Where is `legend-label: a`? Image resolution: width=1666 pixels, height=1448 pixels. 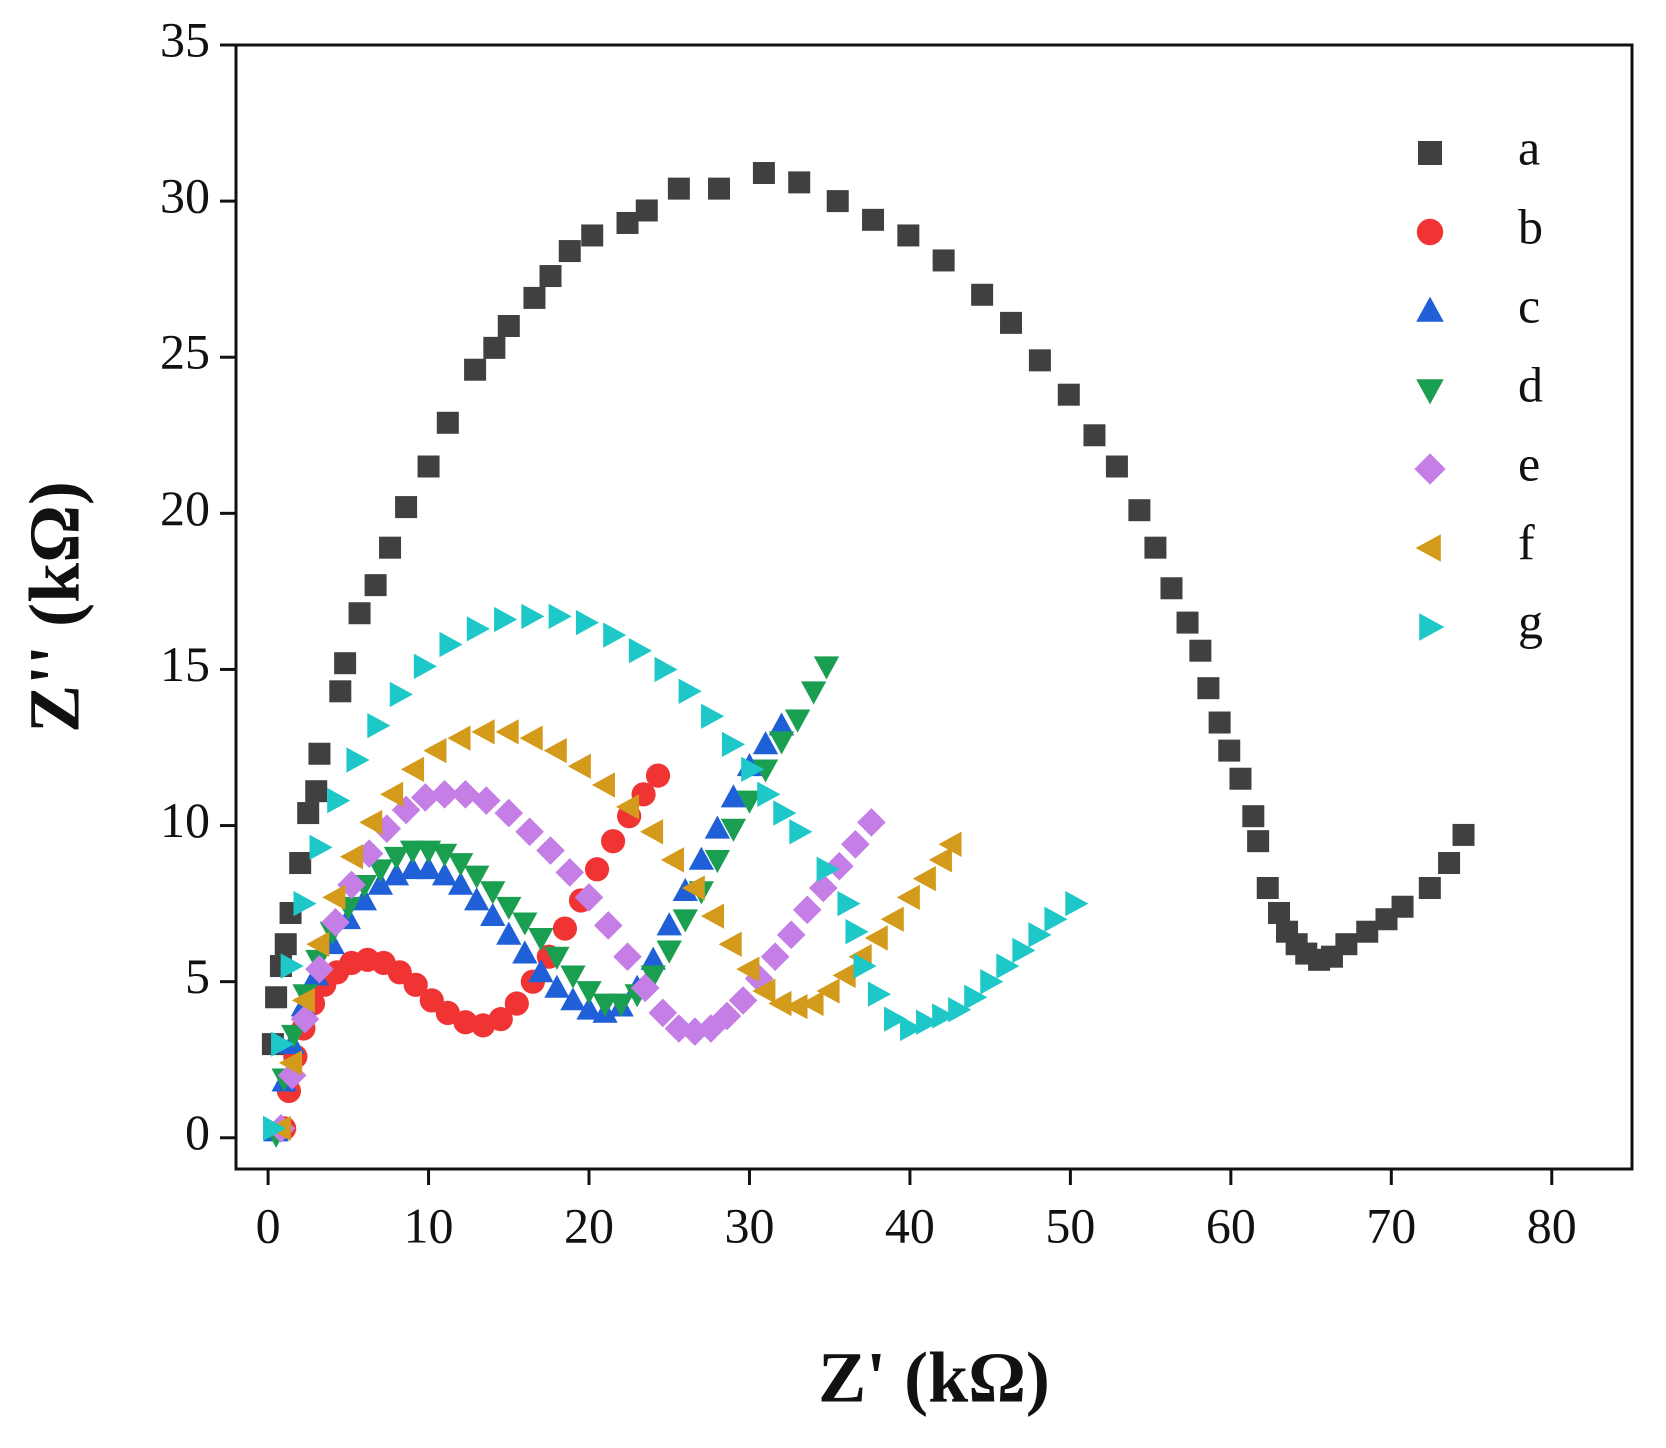
legend-label: a is located at coordinates (1529, 147).